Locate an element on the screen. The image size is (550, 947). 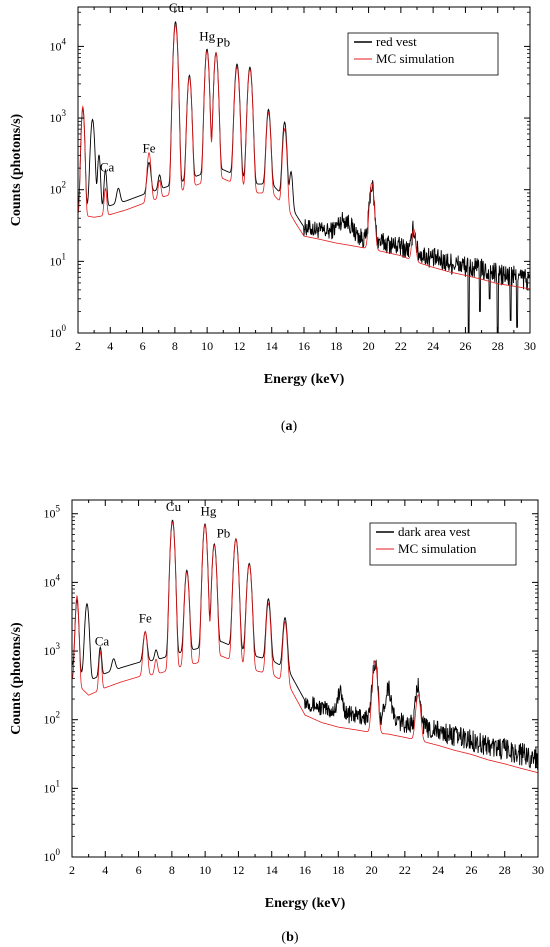
panel-caption: (b) is located at coordinates (289, 937).